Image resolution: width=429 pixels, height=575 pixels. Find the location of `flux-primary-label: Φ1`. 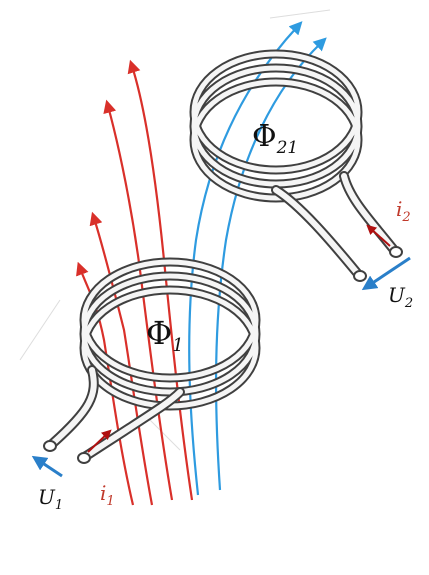

flux-primary-label: Φ1 is located at coordinates (165, 335).